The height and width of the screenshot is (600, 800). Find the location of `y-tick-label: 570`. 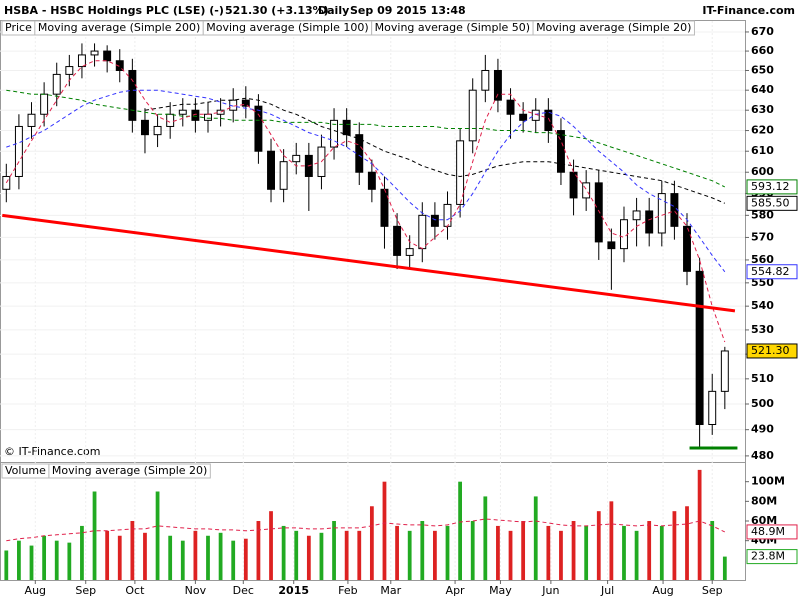

y-tick-label: 570 is located at coordinates (762, 236).